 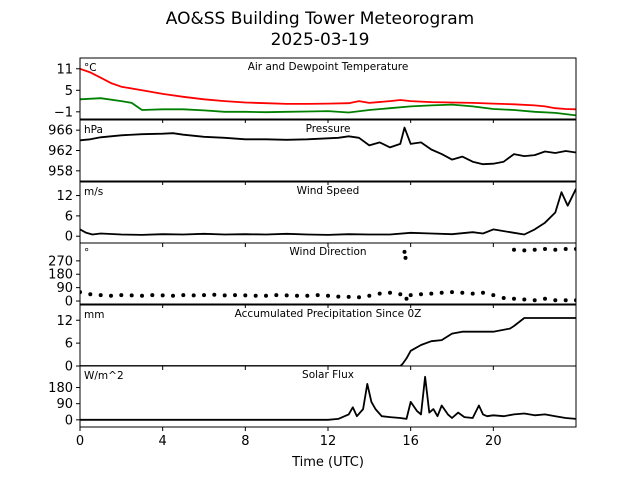 I want to click on panel-title: Wind Speed, so click(x=328, y=191).